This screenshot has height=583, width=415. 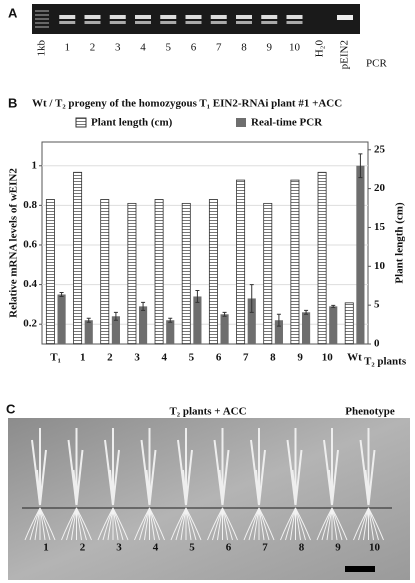 I want to click on y2-tick-label: 25, so click(x=380, y=149).